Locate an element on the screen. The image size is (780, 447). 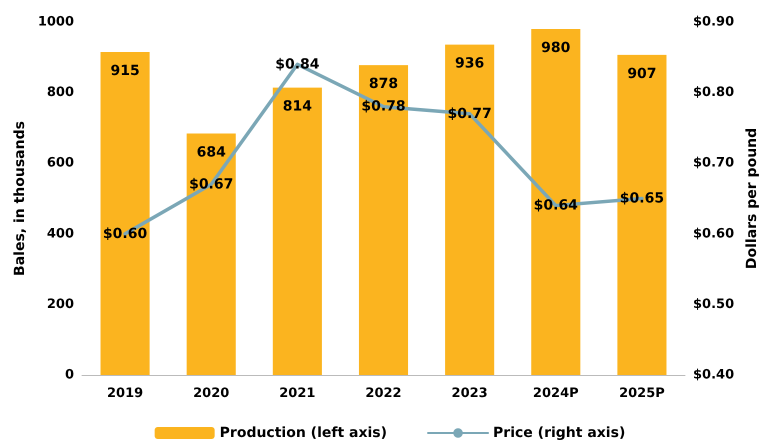
data-label: $0.65 is located at coordinates (642, 198).